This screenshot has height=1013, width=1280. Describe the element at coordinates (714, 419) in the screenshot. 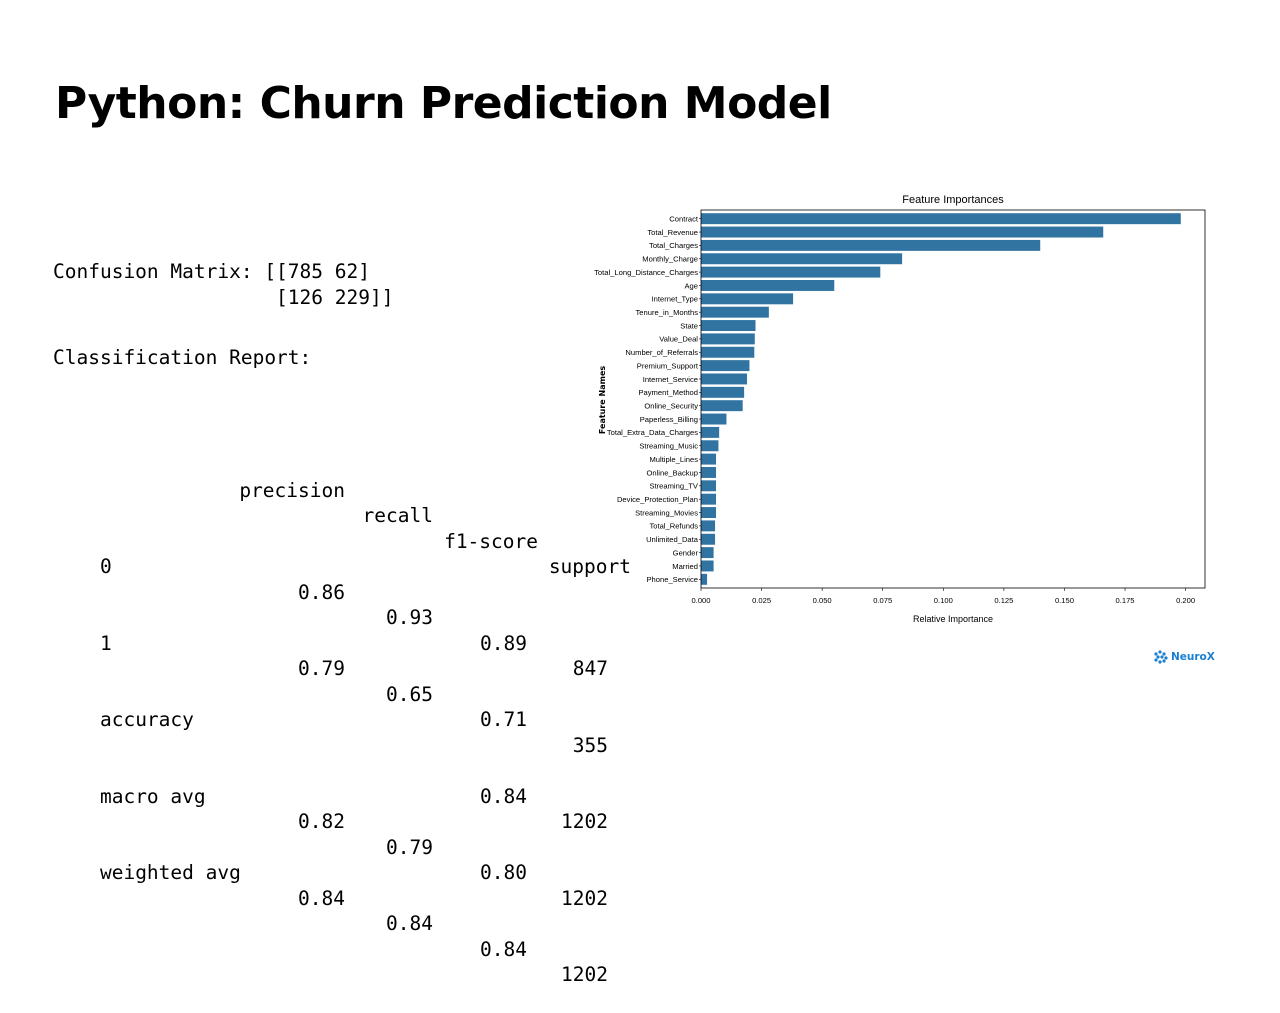

I see `bar-paperless-billing` at that location.